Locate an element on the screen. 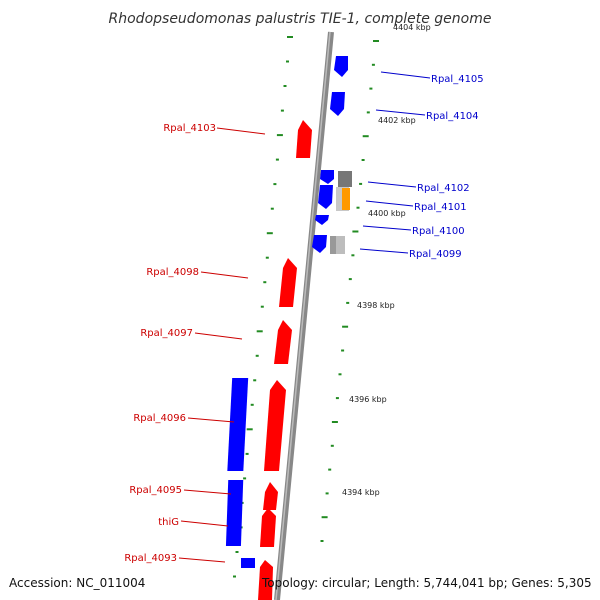 The width and height of the screenshot is (600, 600). gene-rpal-4093-blue-bar is located at coordinates (248, 563).